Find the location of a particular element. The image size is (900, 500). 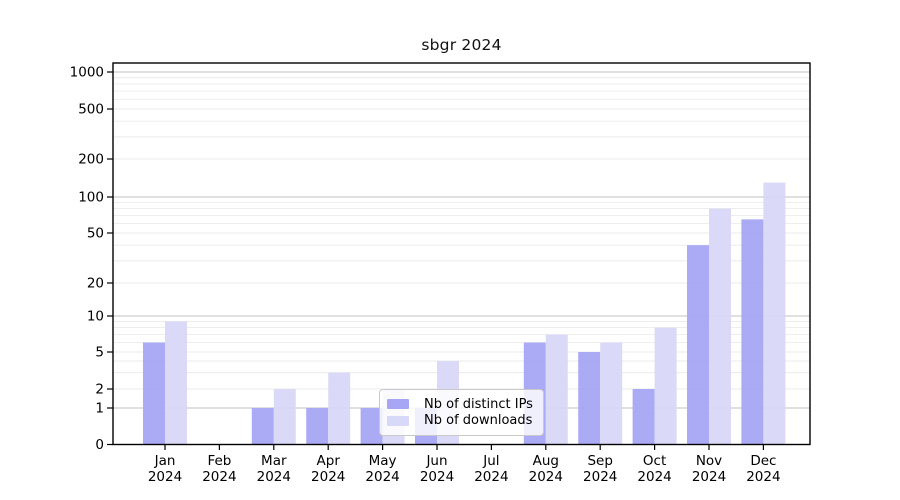

x-axis-tick-label: Mar 2024 is located at coordinates (274, 469).